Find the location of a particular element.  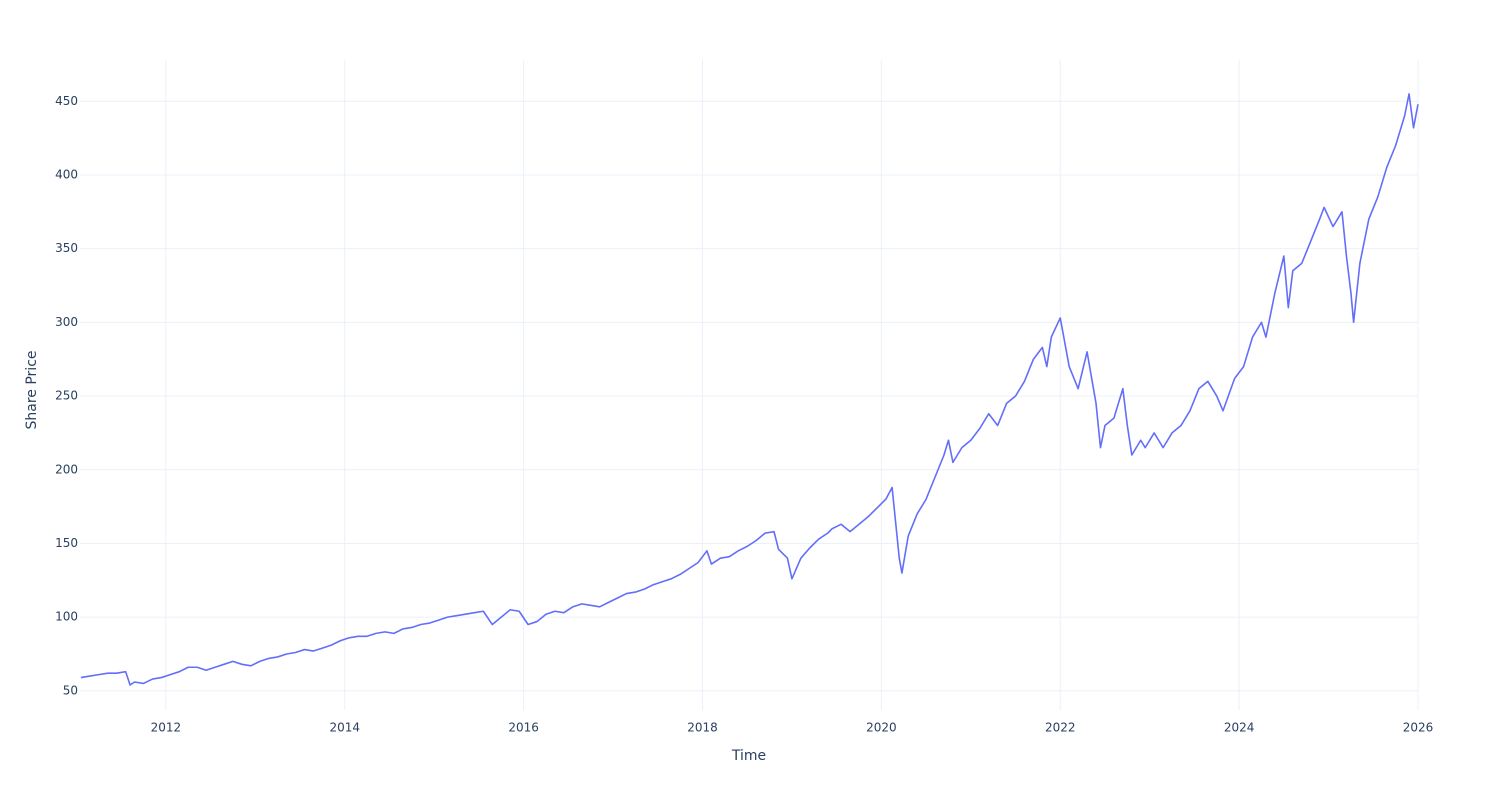

x-tick-label: 2026 is located at coordinates (1418, 728).